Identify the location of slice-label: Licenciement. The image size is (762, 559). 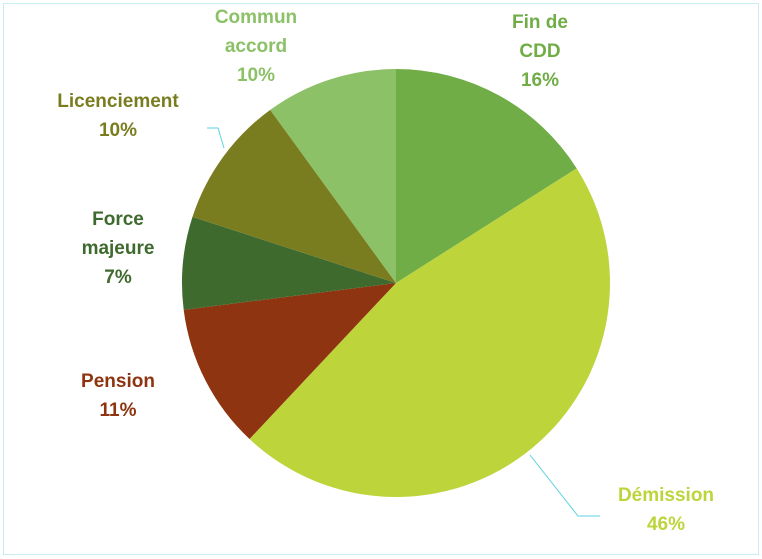
(118, 101).